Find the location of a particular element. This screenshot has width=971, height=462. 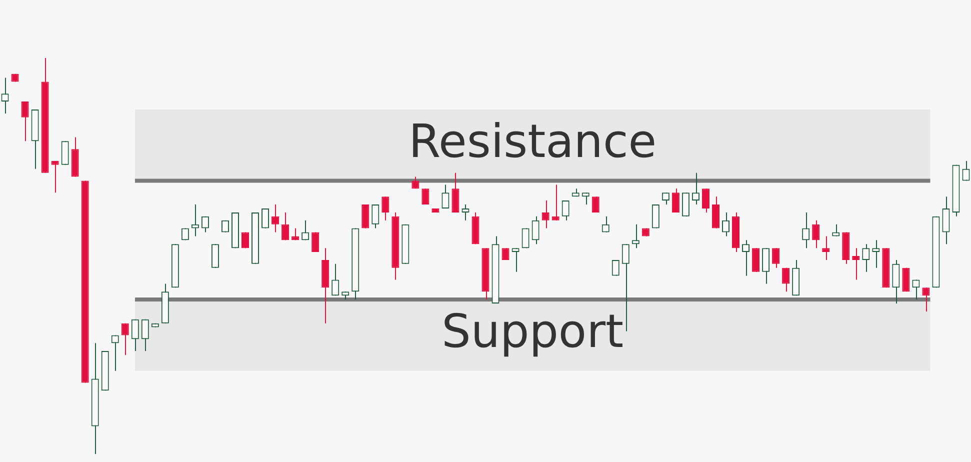

band-label: Resistance is located at coordinates (532, 141).